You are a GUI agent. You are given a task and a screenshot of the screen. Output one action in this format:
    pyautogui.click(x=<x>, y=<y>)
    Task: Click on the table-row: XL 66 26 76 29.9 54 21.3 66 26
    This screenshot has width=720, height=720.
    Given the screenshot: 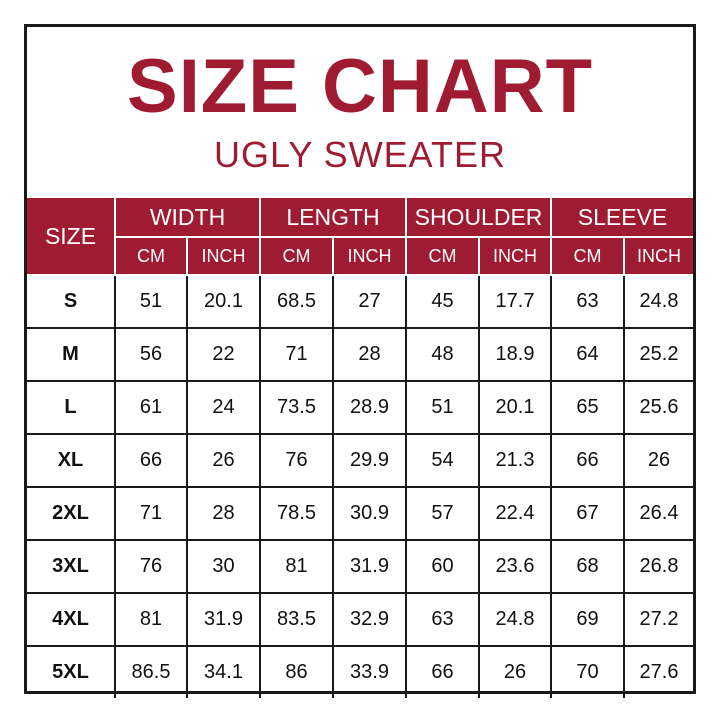 What is the action you would take?
    pyautogui.click(x=360, y=460)
    